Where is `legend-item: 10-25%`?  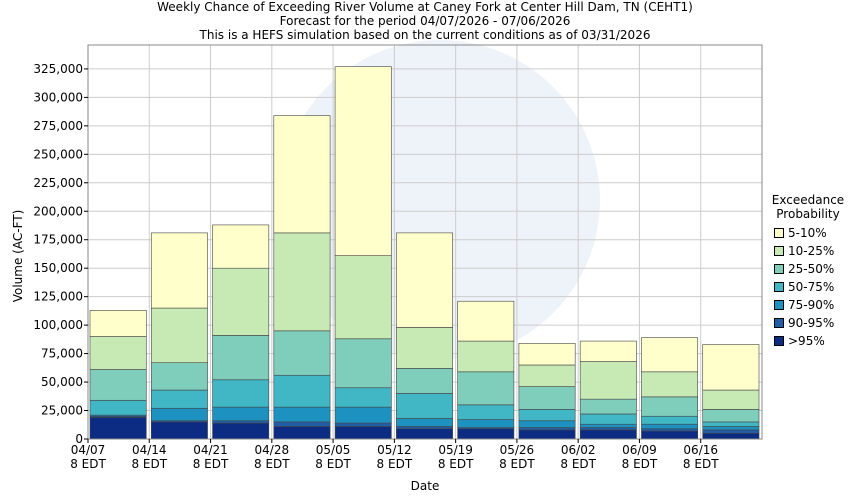
legend-item: 10-25% is located at coordinates (808, 251).